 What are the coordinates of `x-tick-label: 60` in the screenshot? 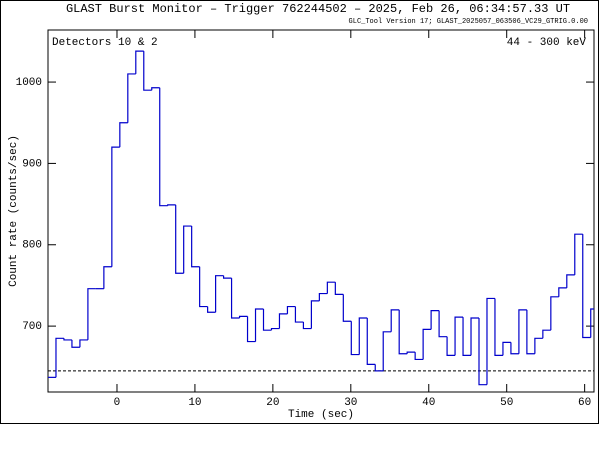 It's located at (584, 403).